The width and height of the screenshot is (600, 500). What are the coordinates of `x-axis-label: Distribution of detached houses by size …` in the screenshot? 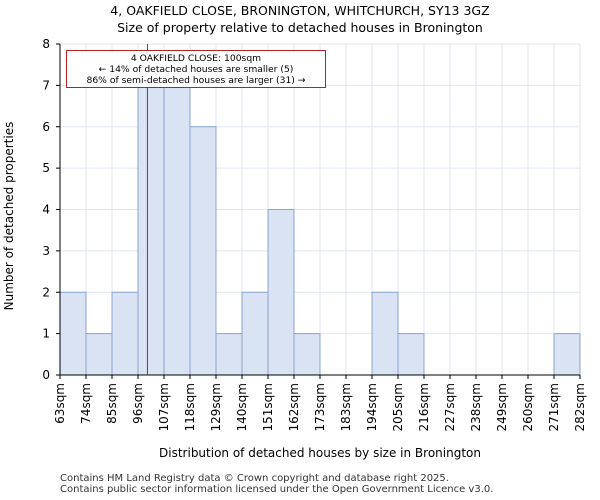 It's located at (320, 453).